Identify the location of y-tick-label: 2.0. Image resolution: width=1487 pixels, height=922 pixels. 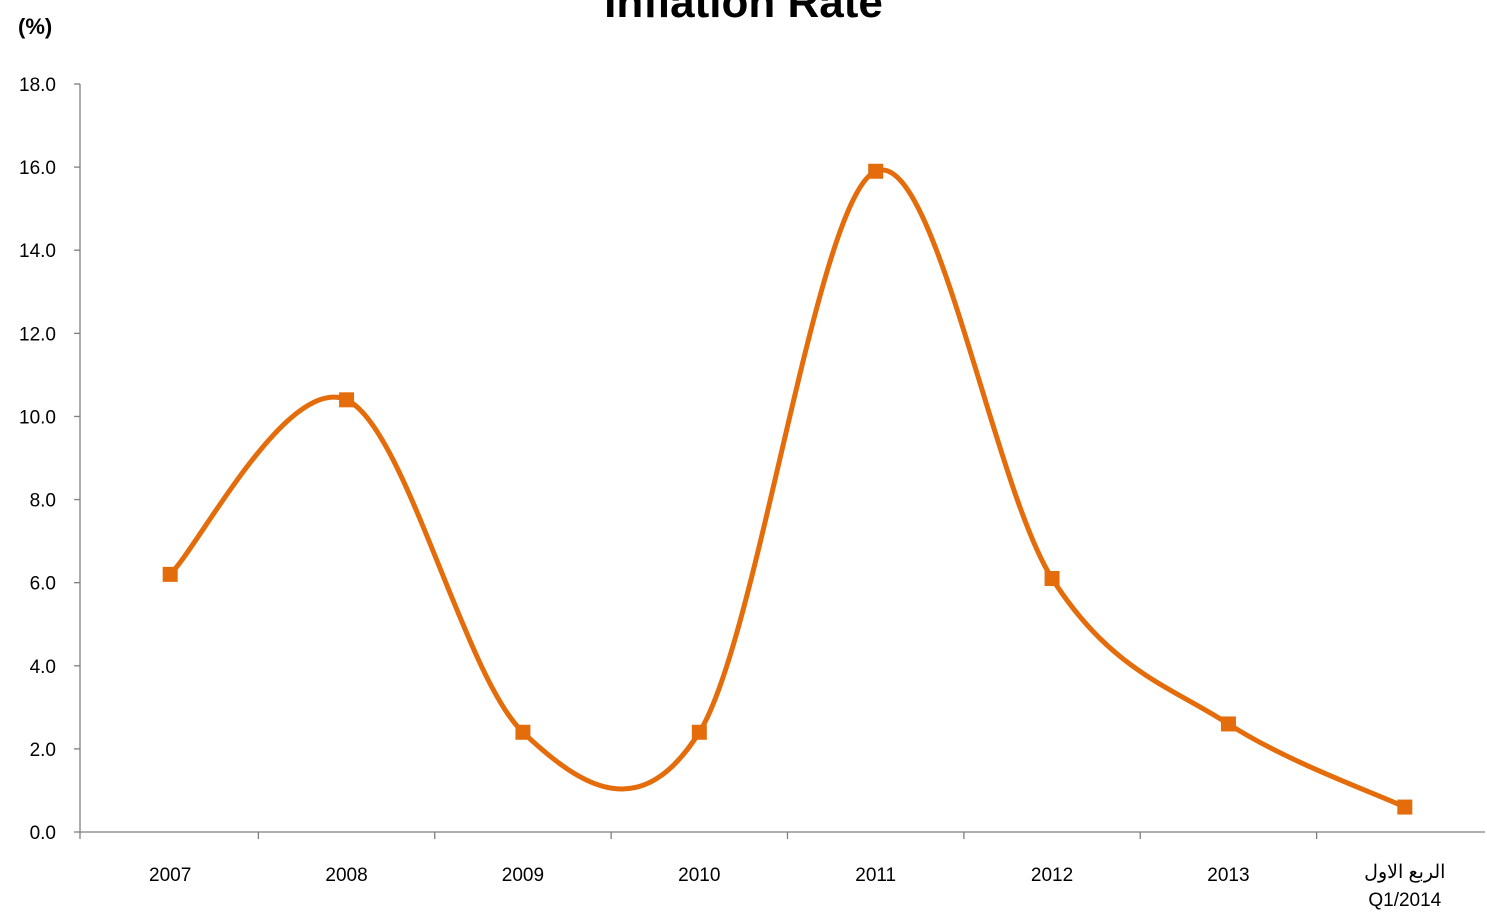
(43, 750).